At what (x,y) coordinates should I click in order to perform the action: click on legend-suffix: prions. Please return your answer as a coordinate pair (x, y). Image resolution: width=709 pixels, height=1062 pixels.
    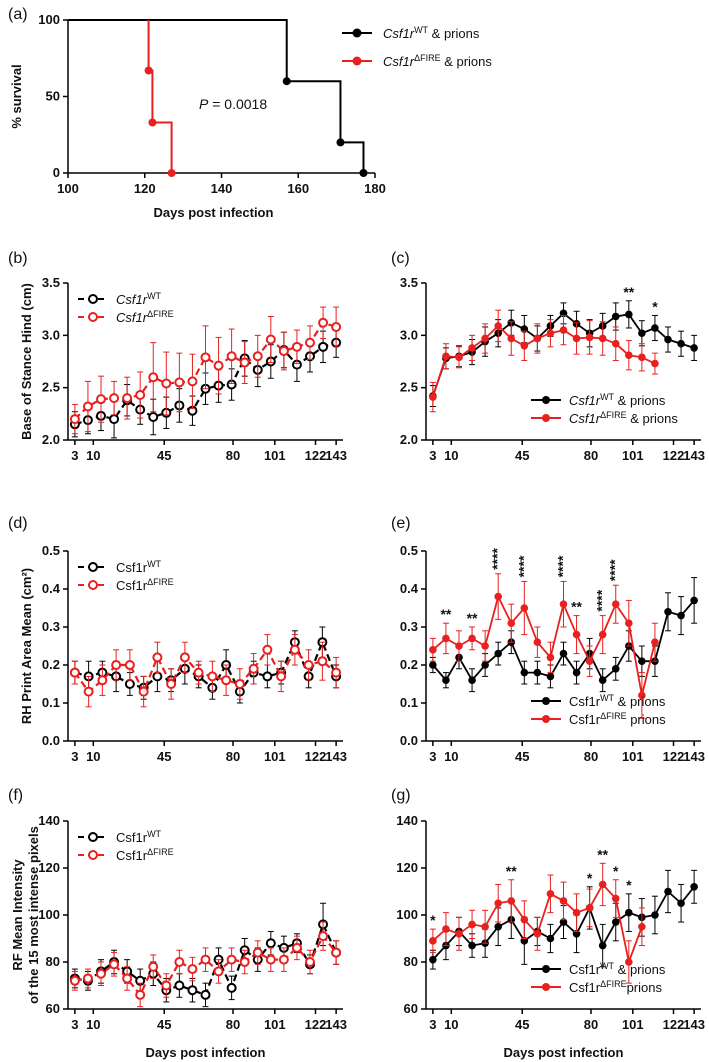
    Looking at the image, I should click on (647, 719).